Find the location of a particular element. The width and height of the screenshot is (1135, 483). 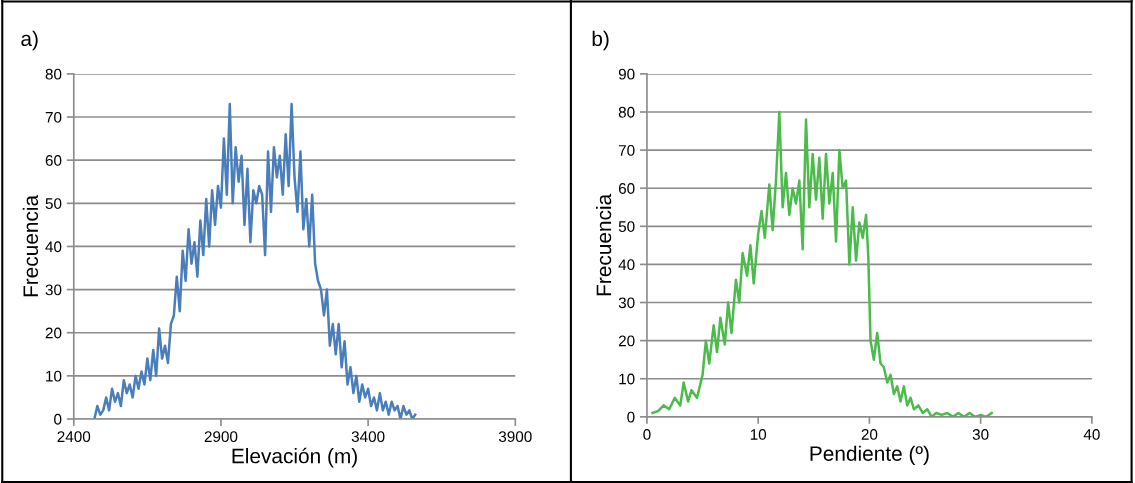

x-tick-label: 3400 is located at coordinates (368, 437).